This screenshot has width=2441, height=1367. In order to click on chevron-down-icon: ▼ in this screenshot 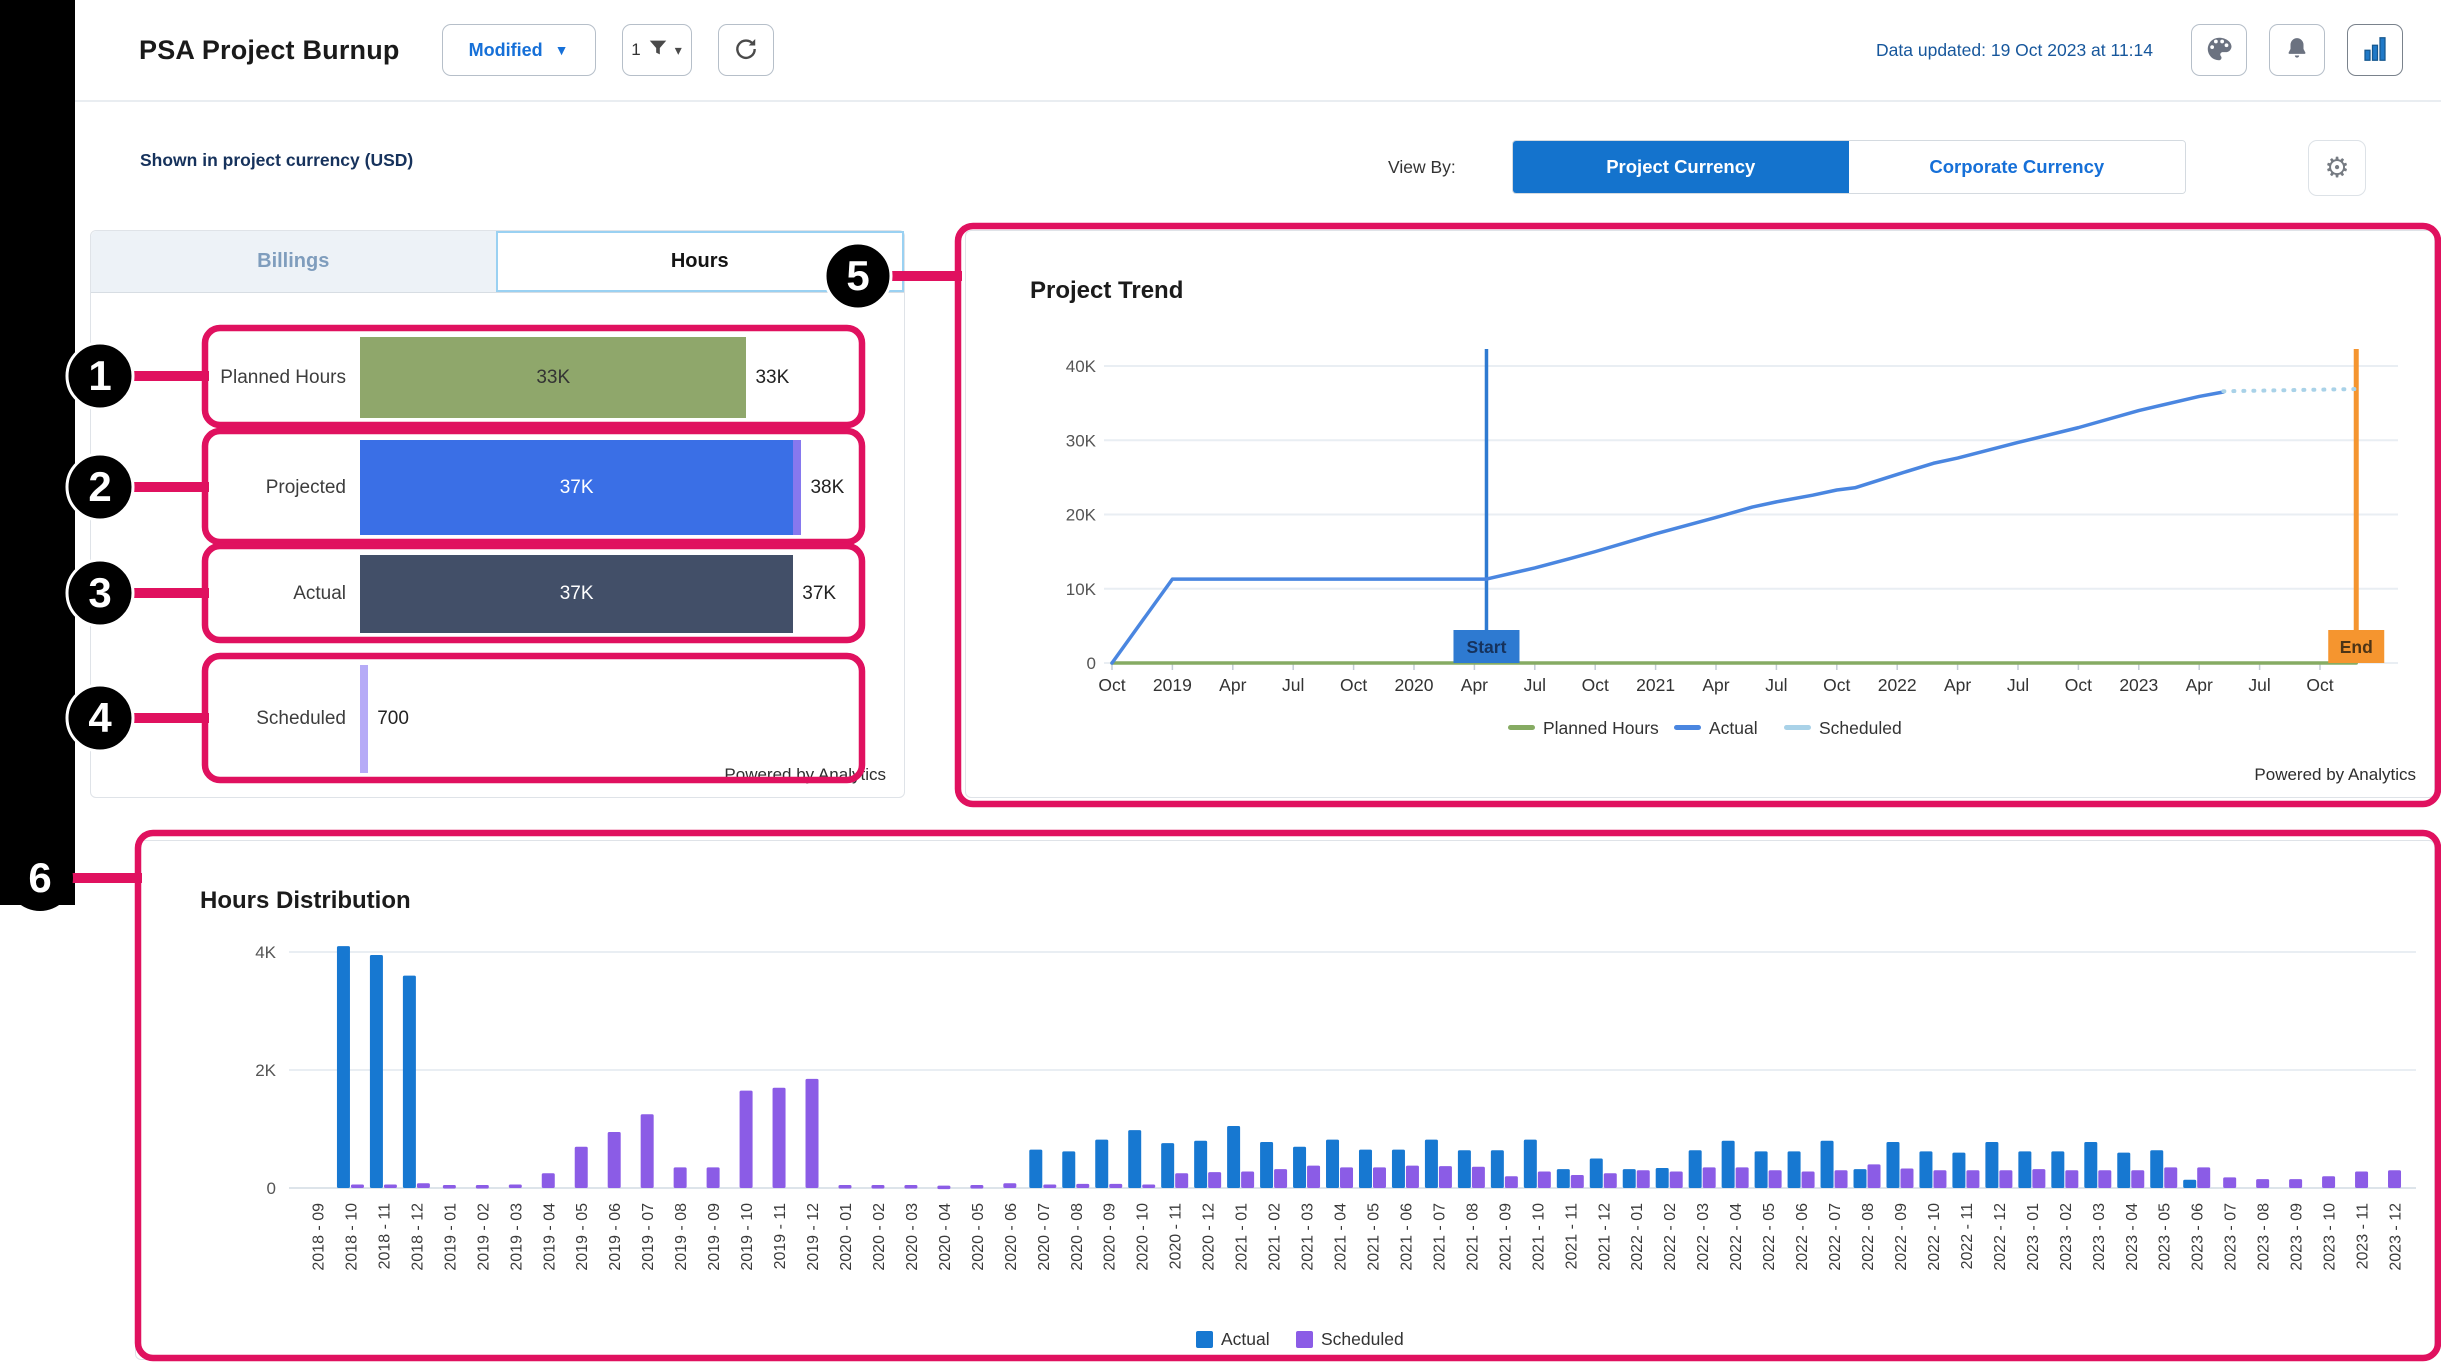, I will do `click(561, 50)`.